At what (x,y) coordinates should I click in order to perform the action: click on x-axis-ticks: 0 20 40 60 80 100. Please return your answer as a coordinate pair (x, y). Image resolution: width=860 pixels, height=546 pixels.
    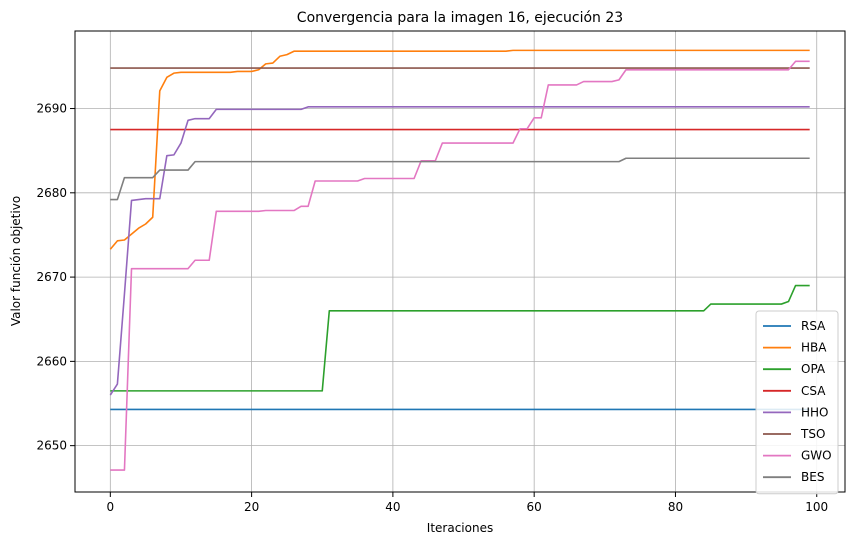
    Looking at the image, I should click on (467, 503).